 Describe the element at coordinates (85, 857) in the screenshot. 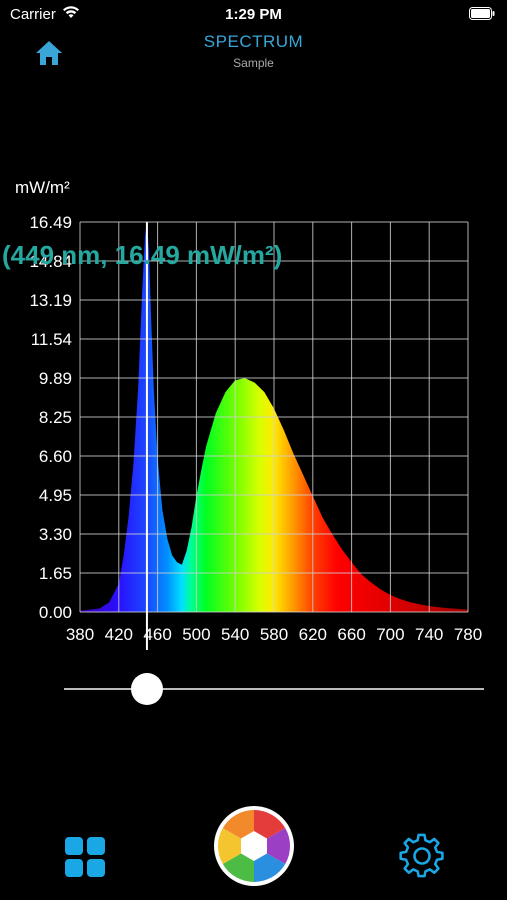

I see `grid-icon` at that location.